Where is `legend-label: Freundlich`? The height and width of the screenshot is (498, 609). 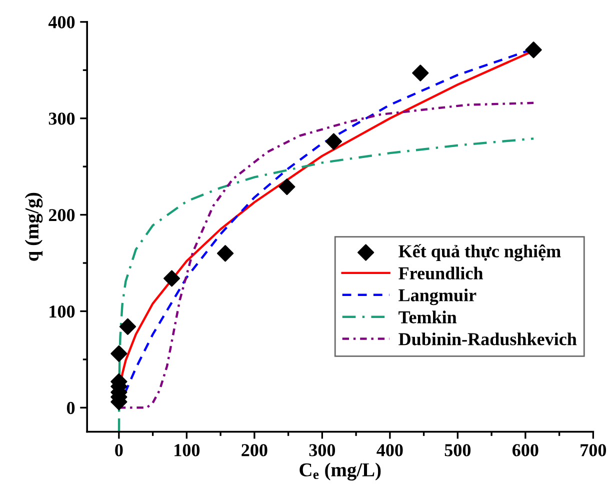 legend-label: Freundlich is located at coordinates (440, 273).